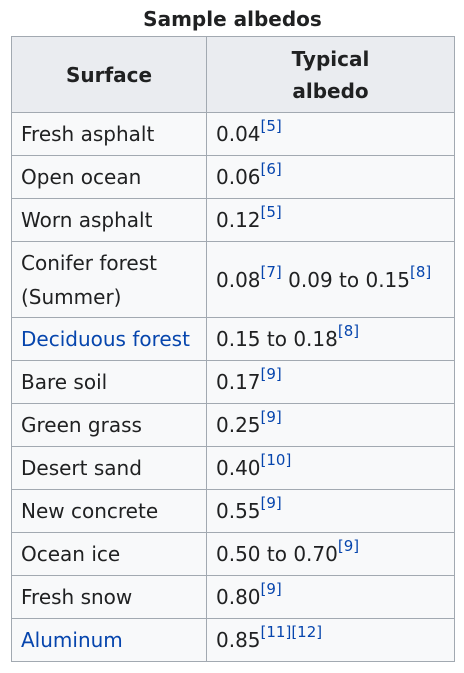 This screenshot has width=464, height=673. I want to click on table-row: Aluminum 0.85[11][12], so click(233, 640).